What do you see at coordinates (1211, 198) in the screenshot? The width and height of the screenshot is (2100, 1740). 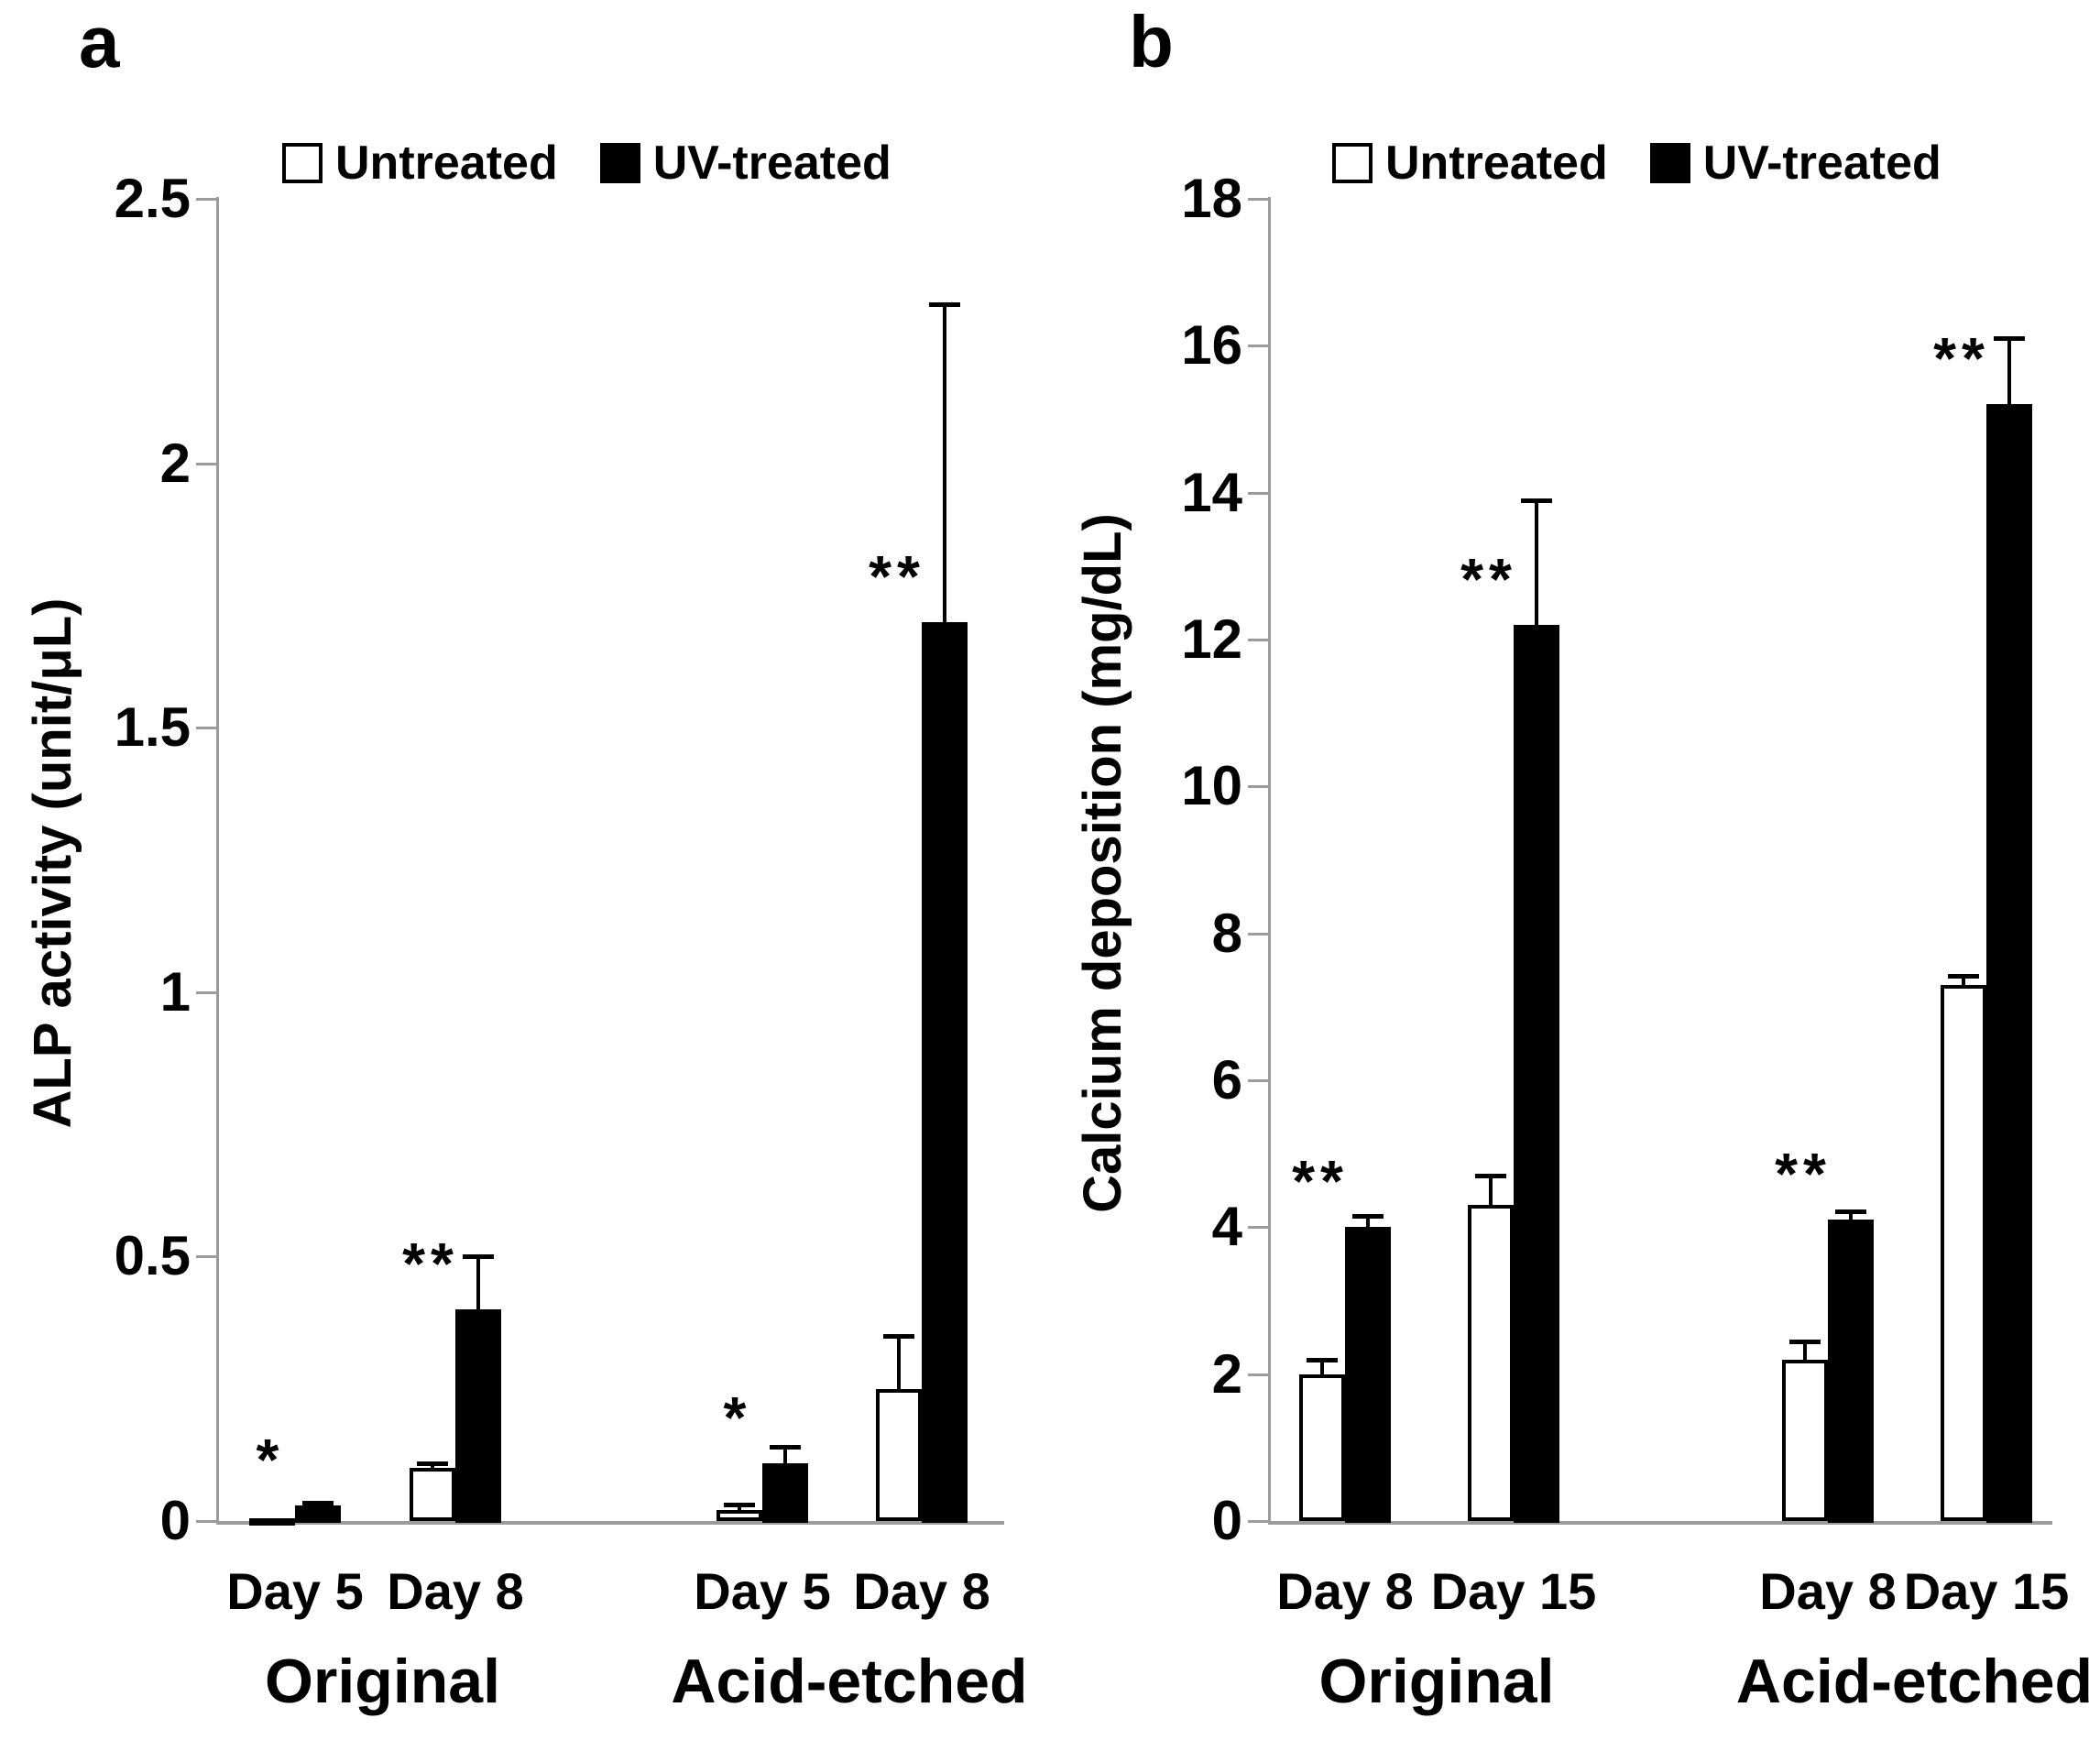 I see `y-tick-label: 18` at bounding box center [1211, 198].